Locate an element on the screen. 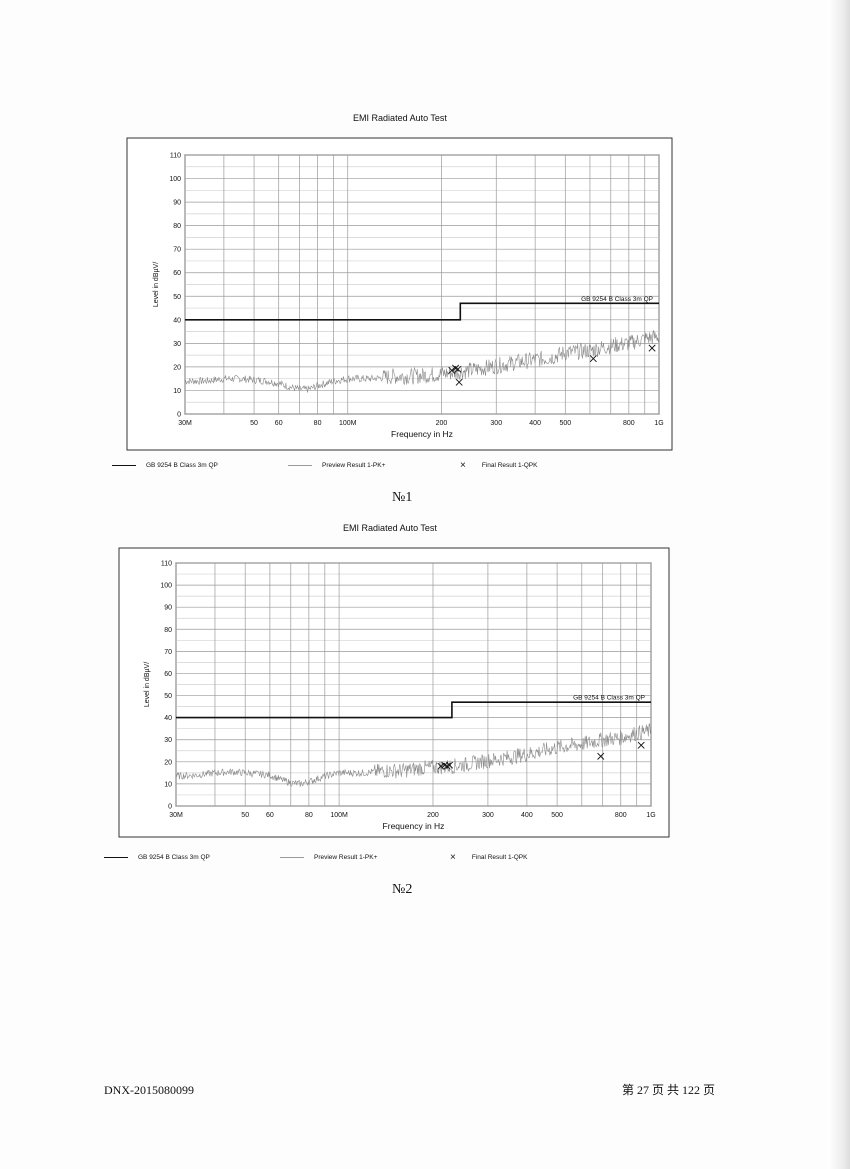 This screenshot has width=850, height=1169. chart-1-y-tick-label: 60 is located at coordinates (177, 273).